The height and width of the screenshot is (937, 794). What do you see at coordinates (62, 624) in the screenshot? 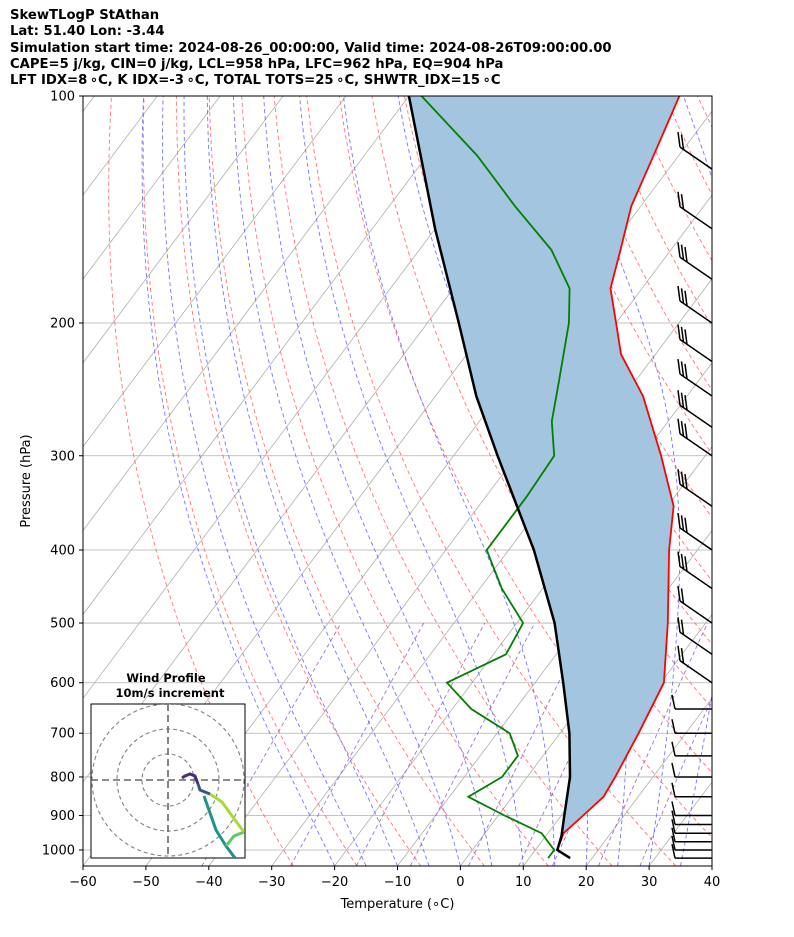
I see `y-tick-label: 500` at bounding box center [62, 624].